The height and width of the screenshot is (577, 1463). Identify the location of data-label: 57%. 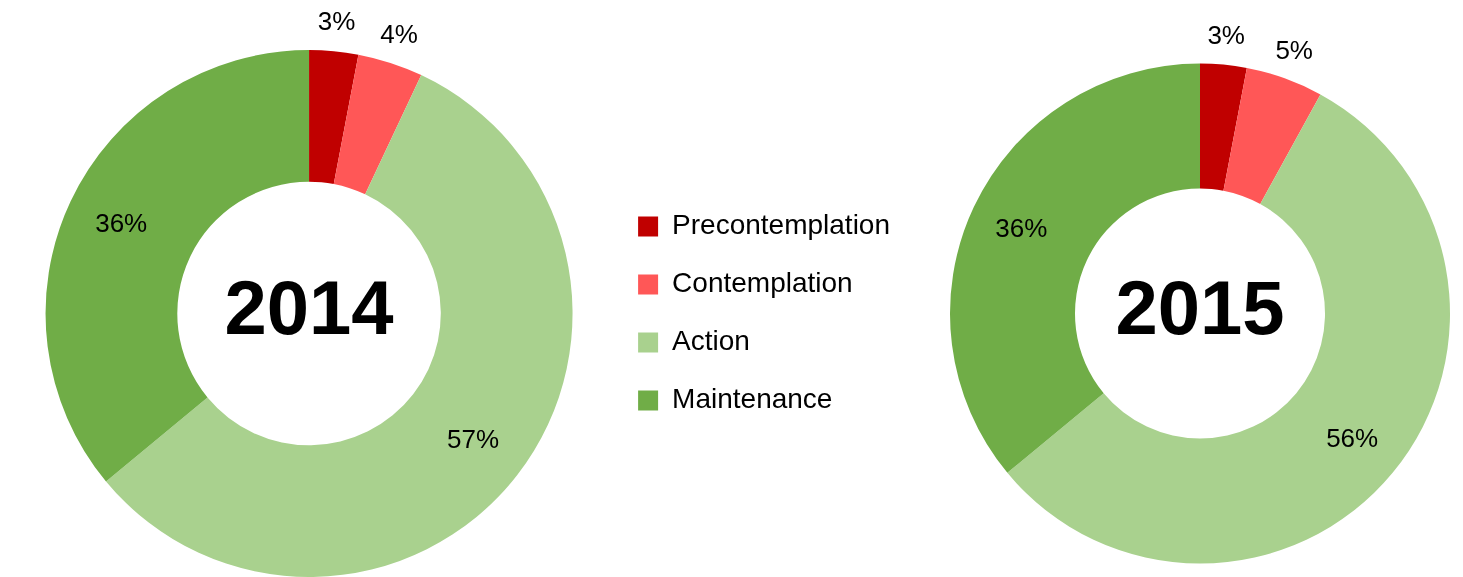
(473, 438).